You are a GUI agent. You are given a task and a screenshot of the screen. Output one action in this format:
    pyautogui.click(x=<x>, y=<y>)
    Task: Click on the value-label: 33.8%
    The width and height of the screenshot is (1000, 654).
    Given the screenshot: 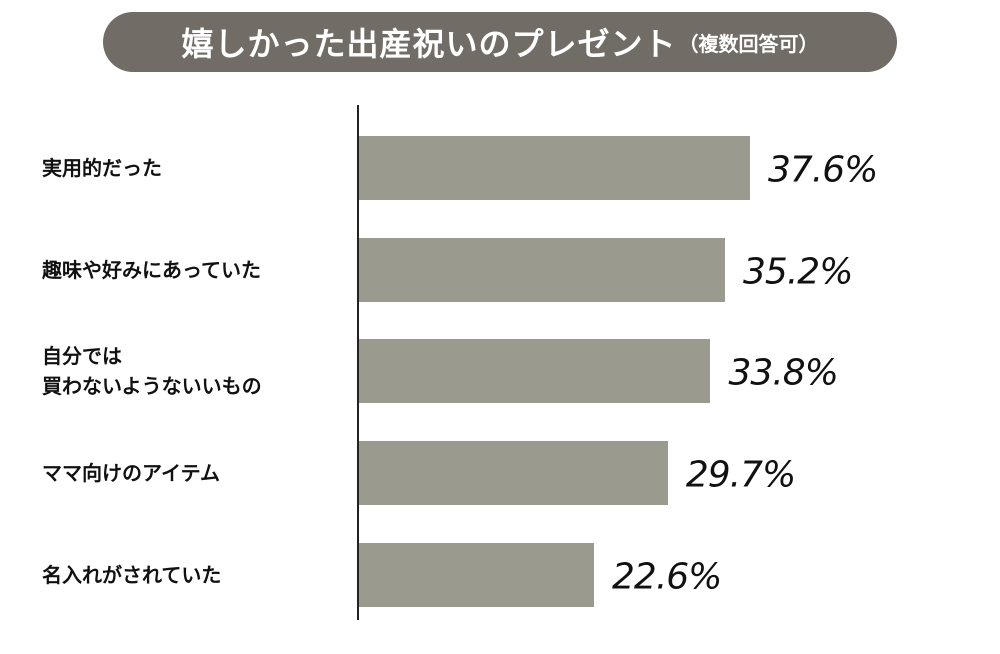 What is the action you would take?
    pyautogui.click(x=783, y=373)
    